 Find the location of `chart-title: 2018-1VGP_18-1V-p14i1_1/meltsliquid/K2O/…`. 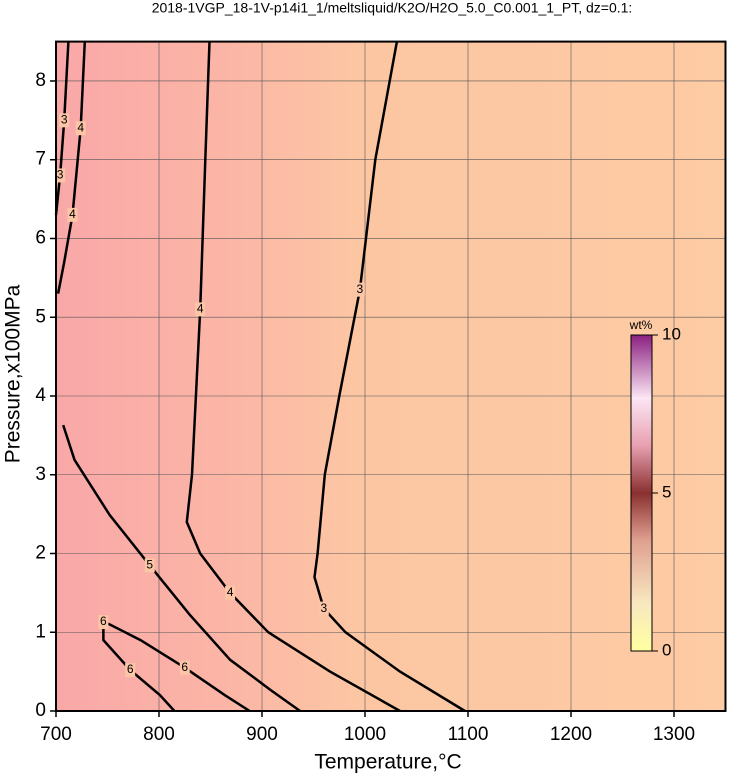

chart-title: 2018-1VGP_18-1V-p14i1_1/meltsliquid/K2O/… is located at coordinates (392, 8).